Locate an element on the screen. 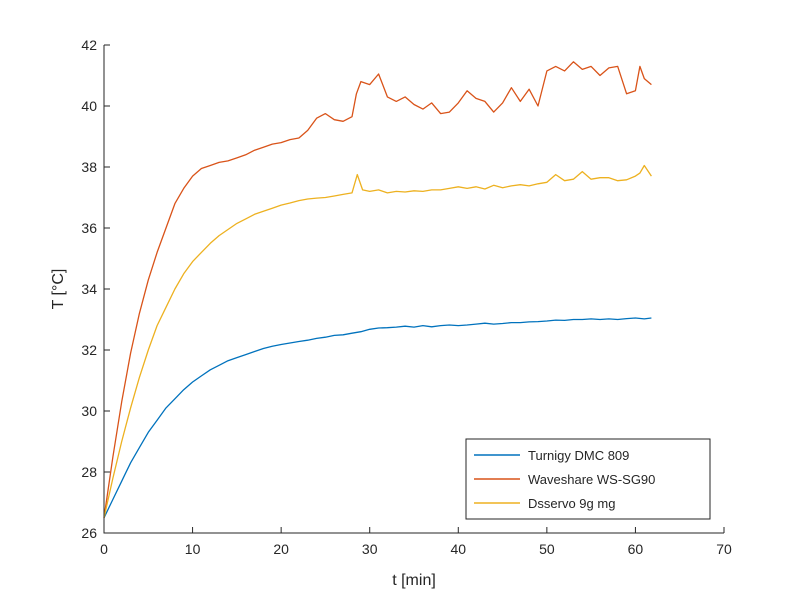 The width and height of the screenshot is (800, 600). x-tick-label: 10 is located at coordinates (193, 549).